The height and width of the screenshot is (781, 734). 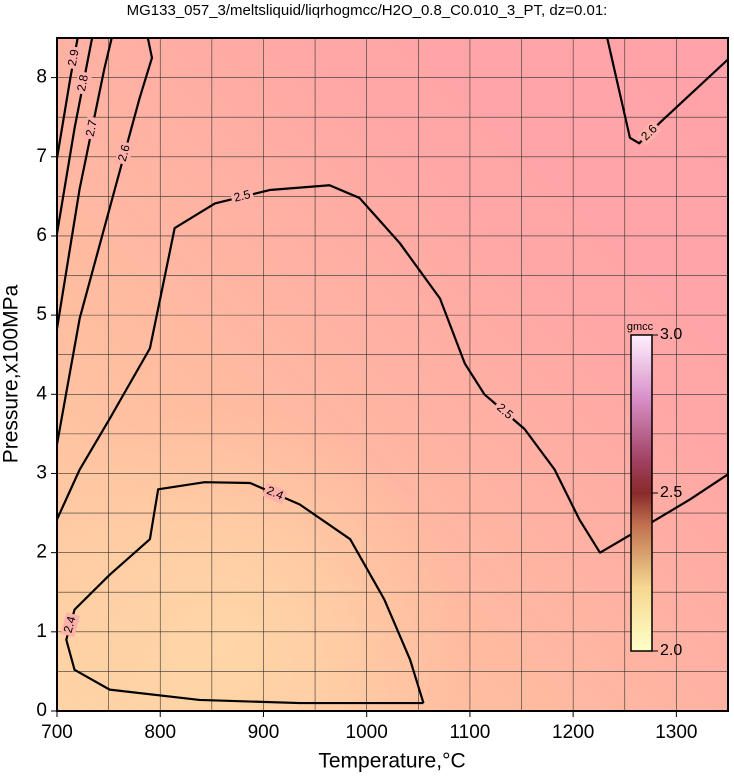 I want to click on x-axis-label: Temperature,°C, so click(x=391, y=761).